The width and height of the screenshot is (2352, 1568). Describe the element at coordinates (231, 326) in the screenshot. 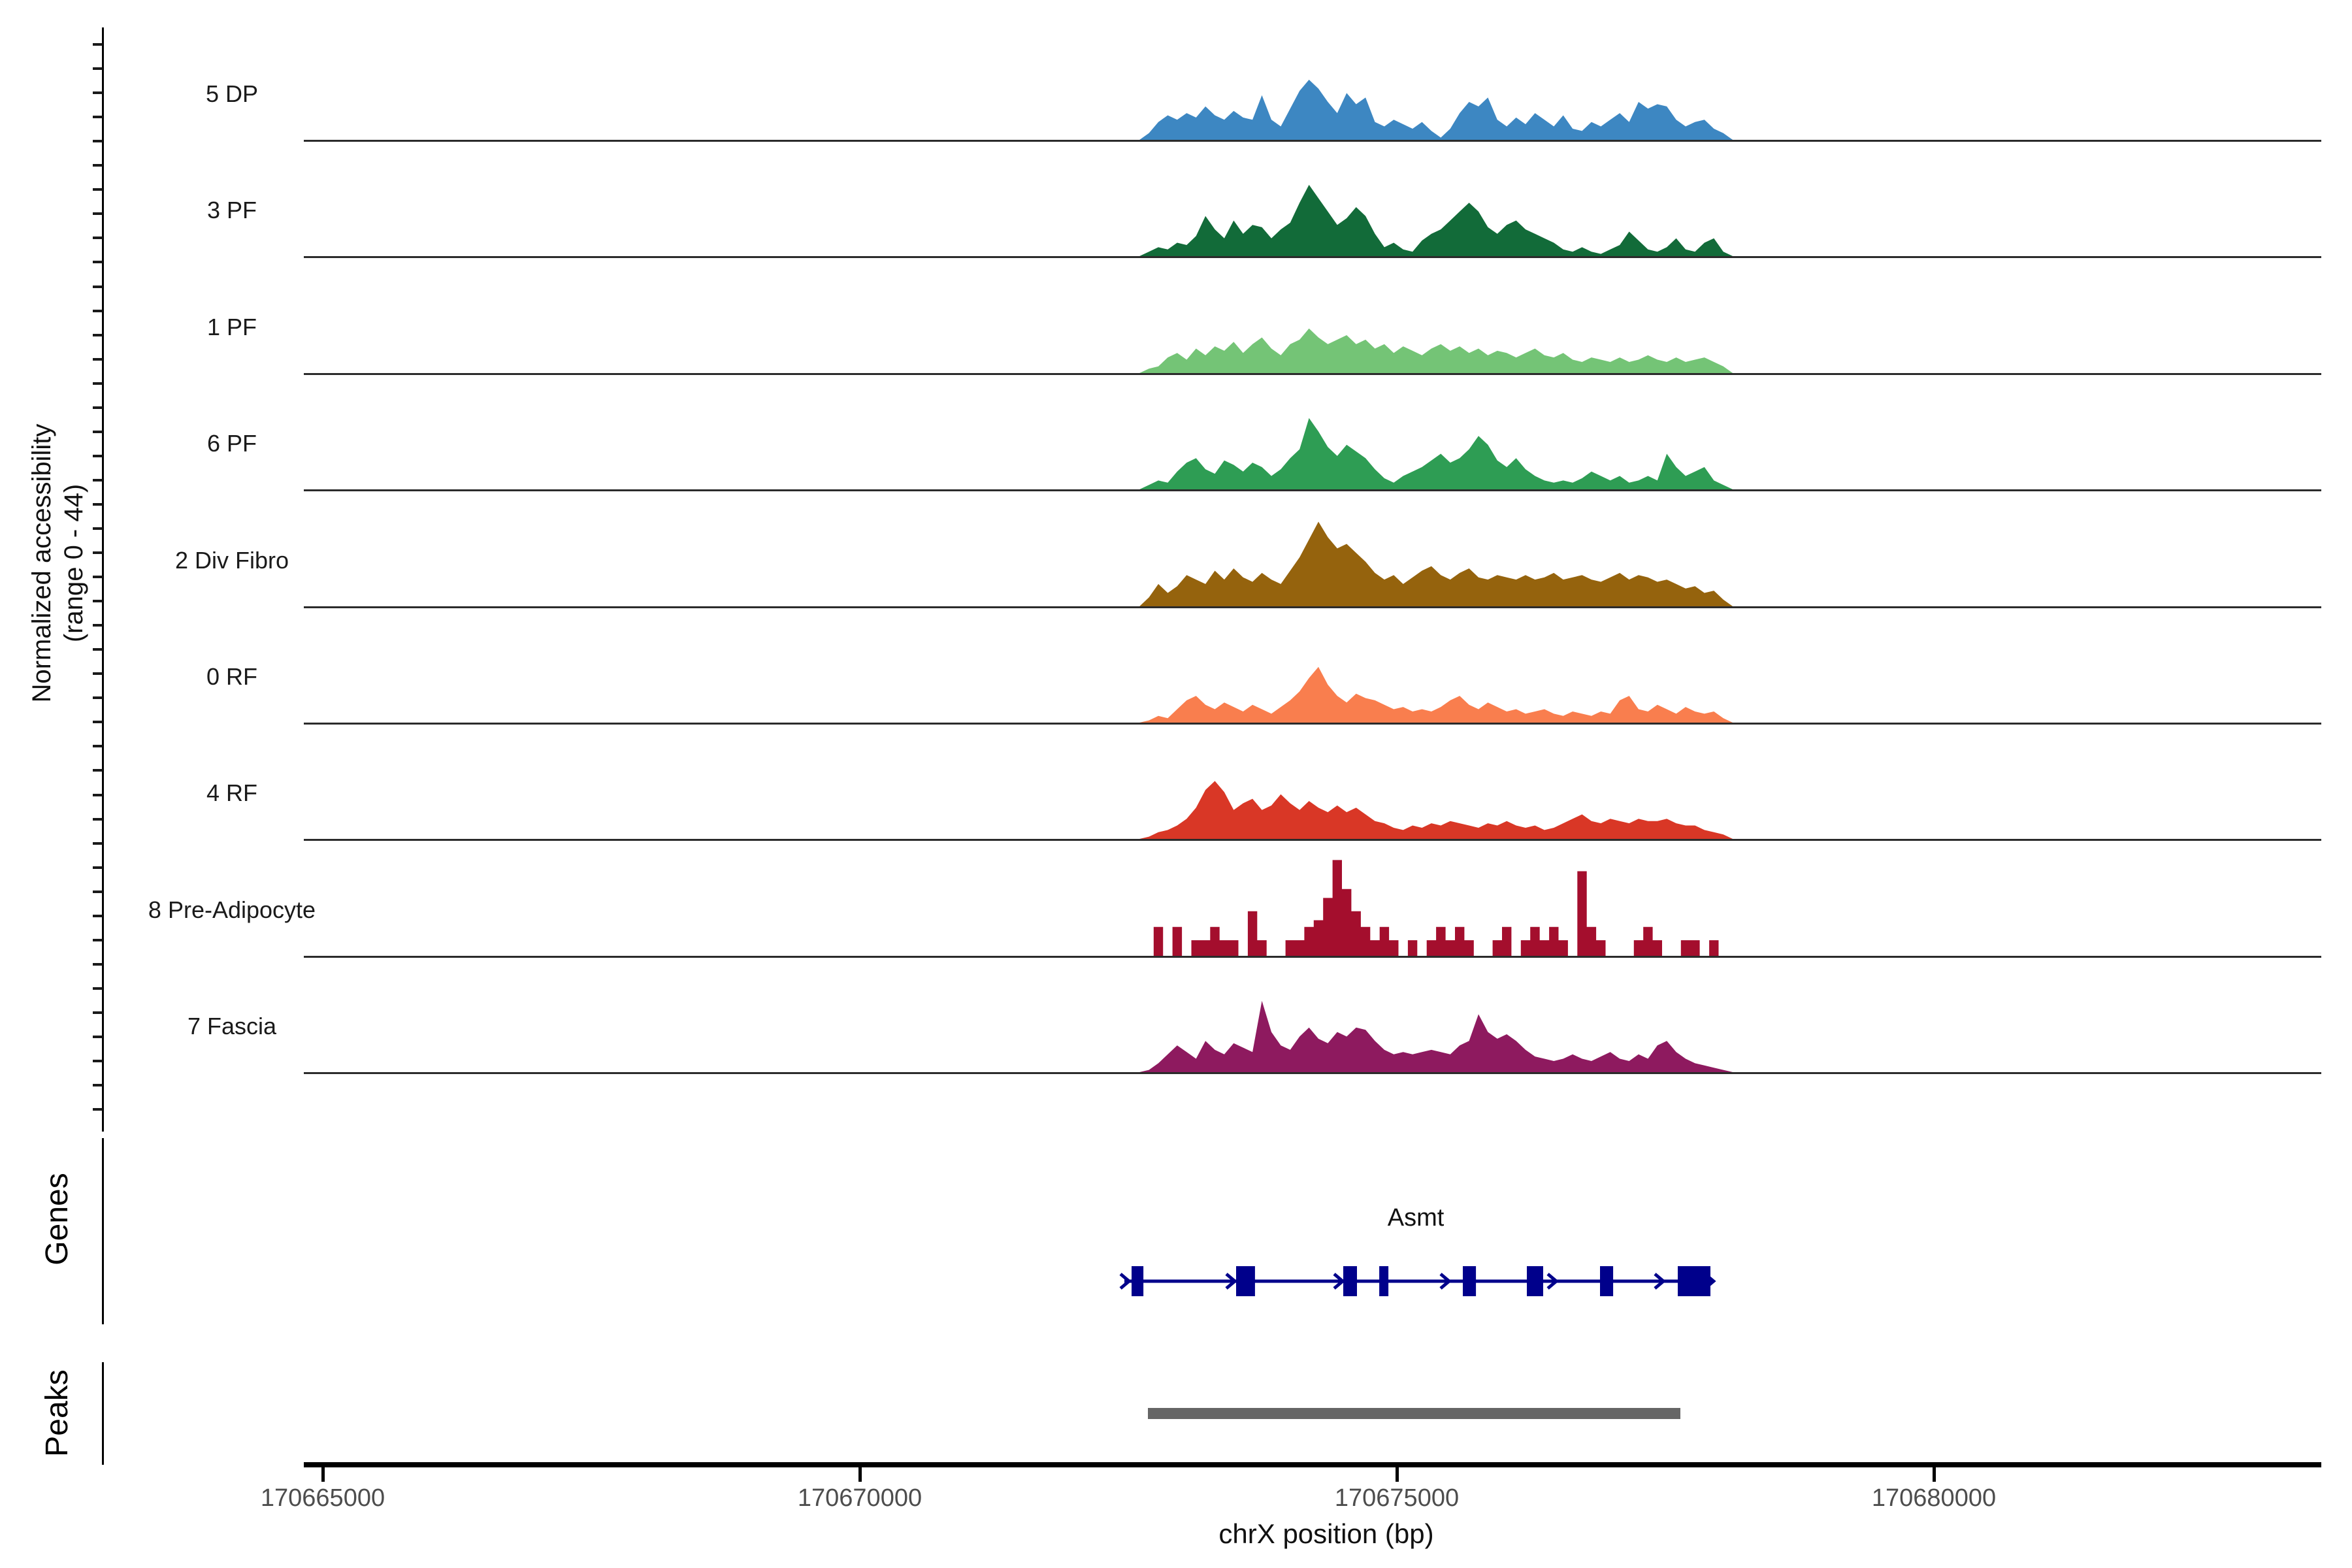

I see `track-label: 1 PF` at that location.